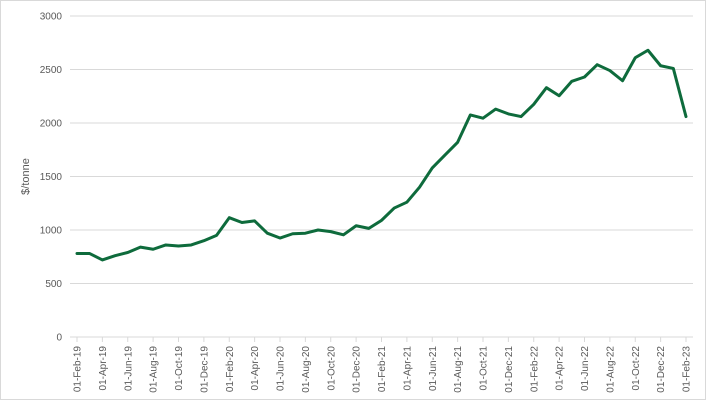  What do you see at coordinates (59, 338) in the screenshot?
I see `y-tick-label: 0` at bounding box center [59, 338].